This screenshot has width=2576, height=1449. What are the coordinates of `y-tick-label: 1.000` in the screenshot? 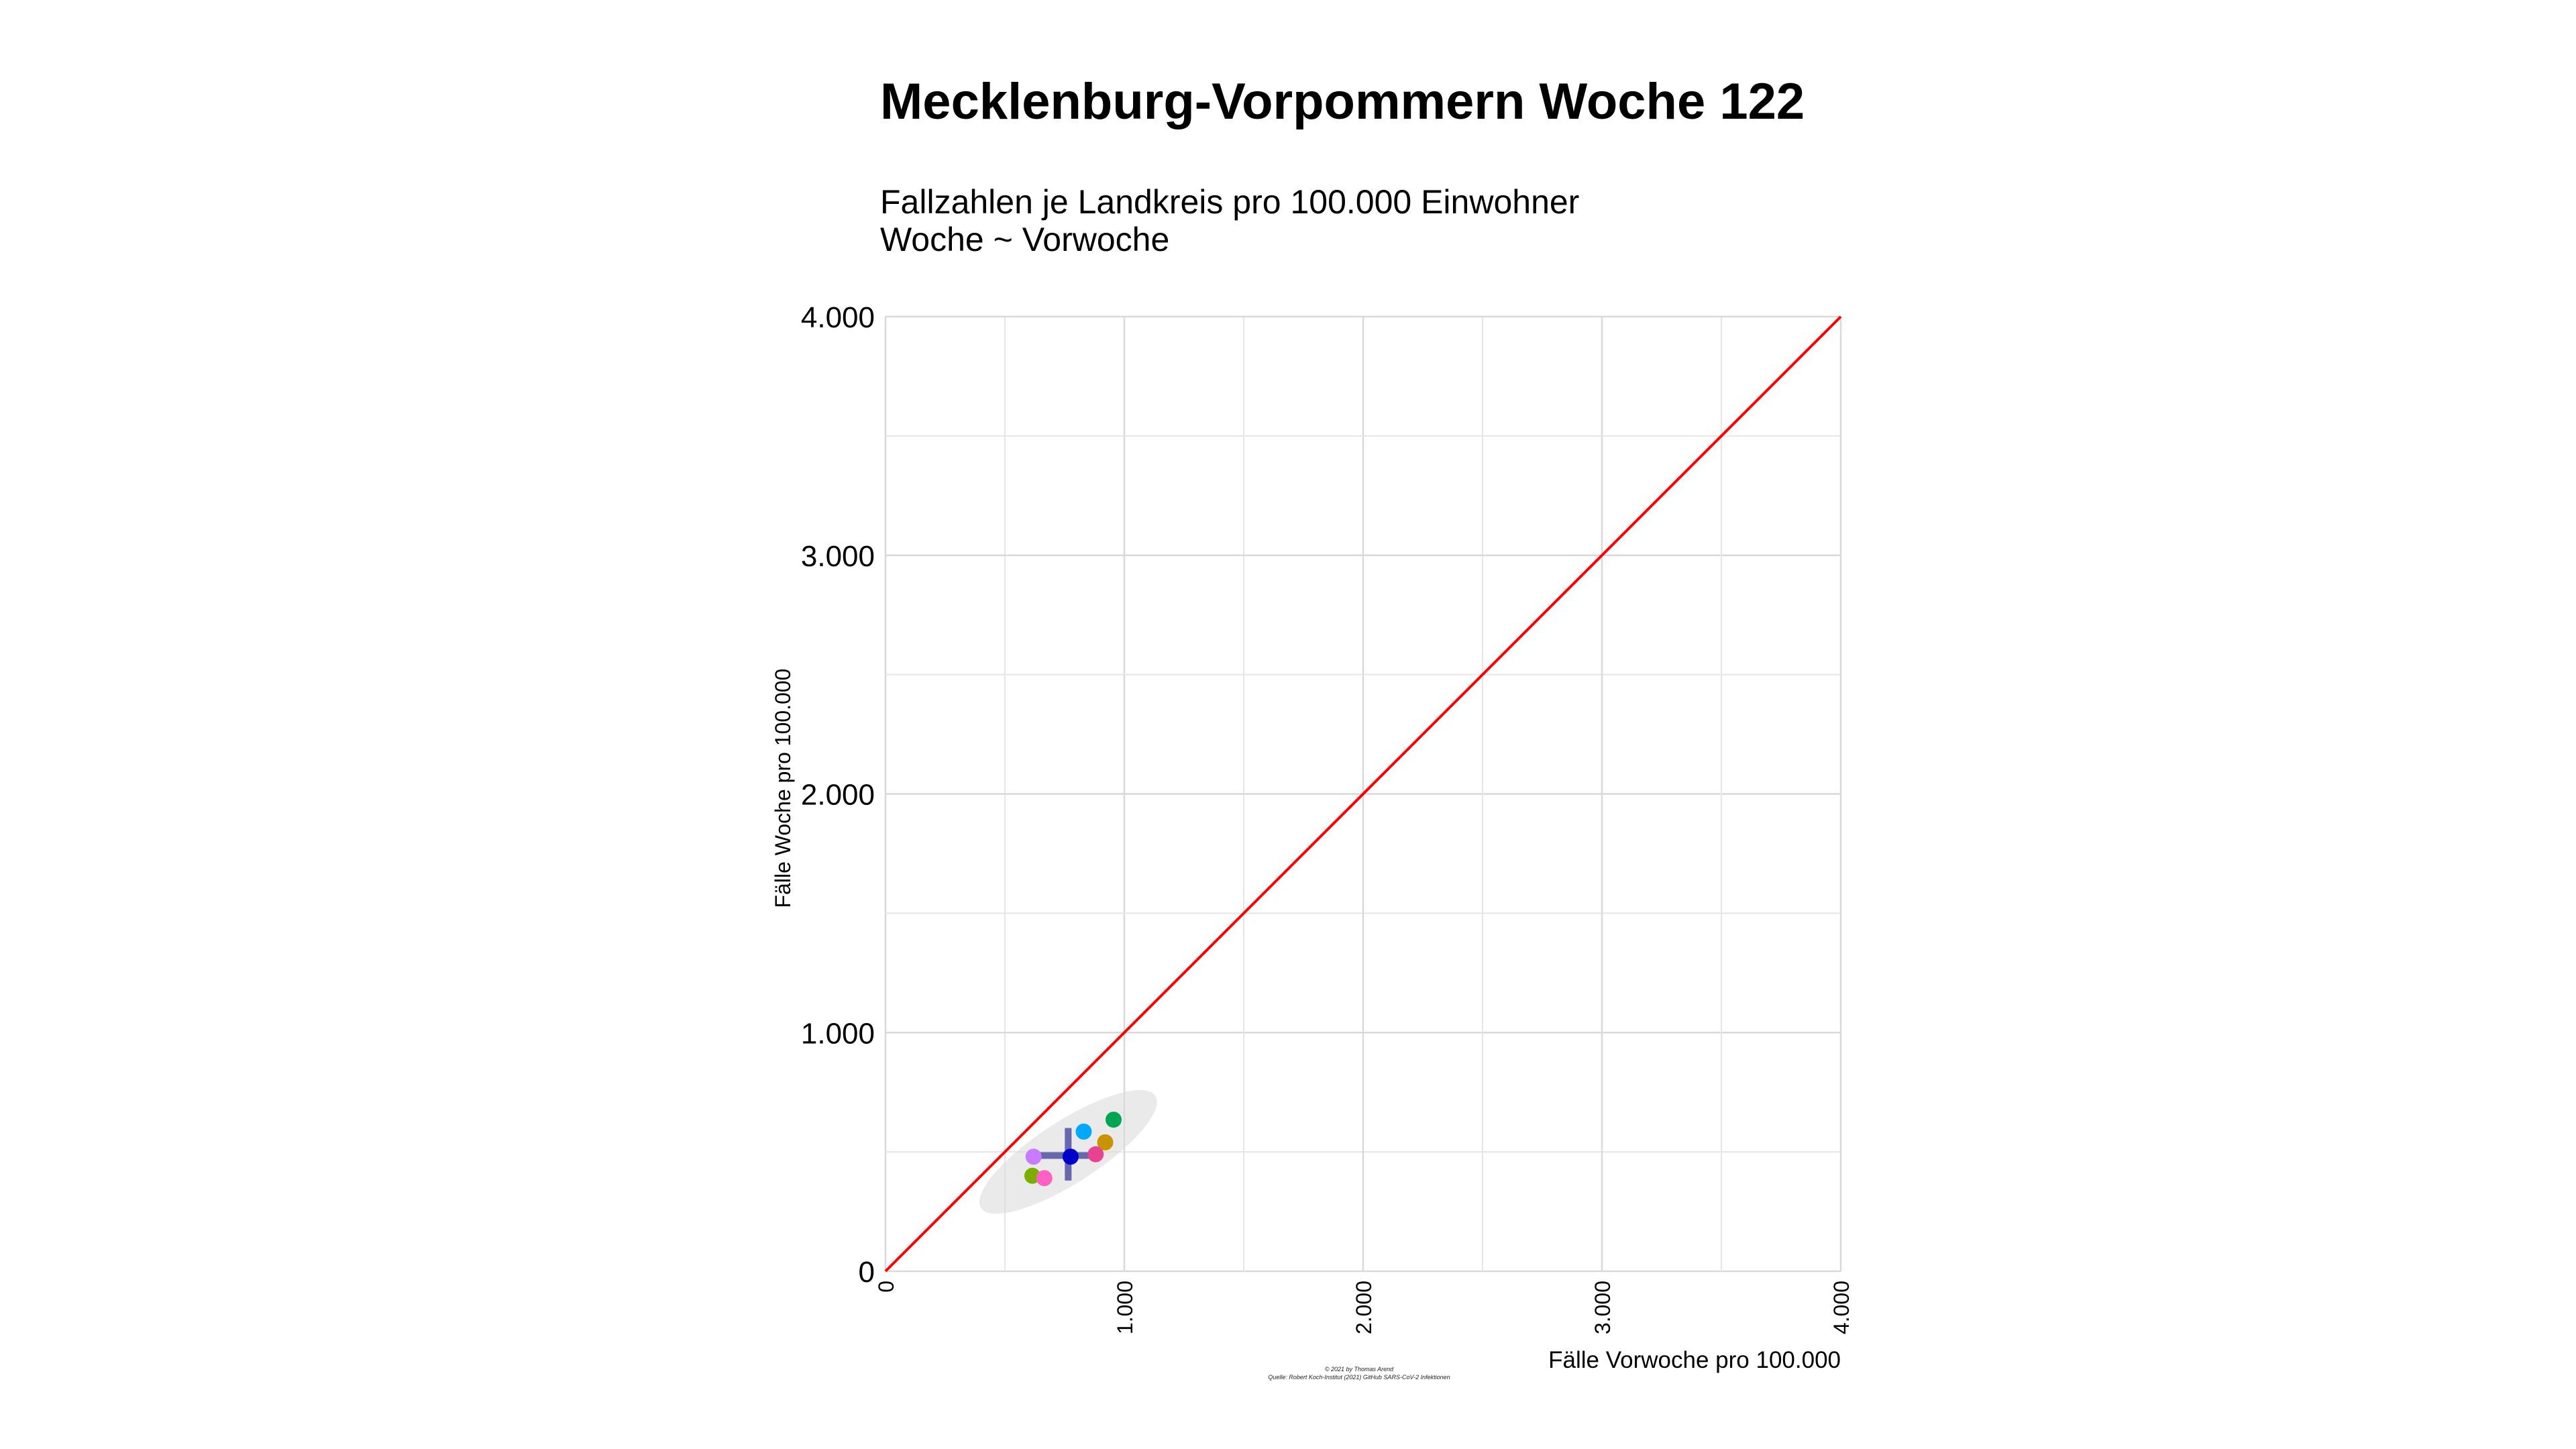 It's located at (838, 1033).